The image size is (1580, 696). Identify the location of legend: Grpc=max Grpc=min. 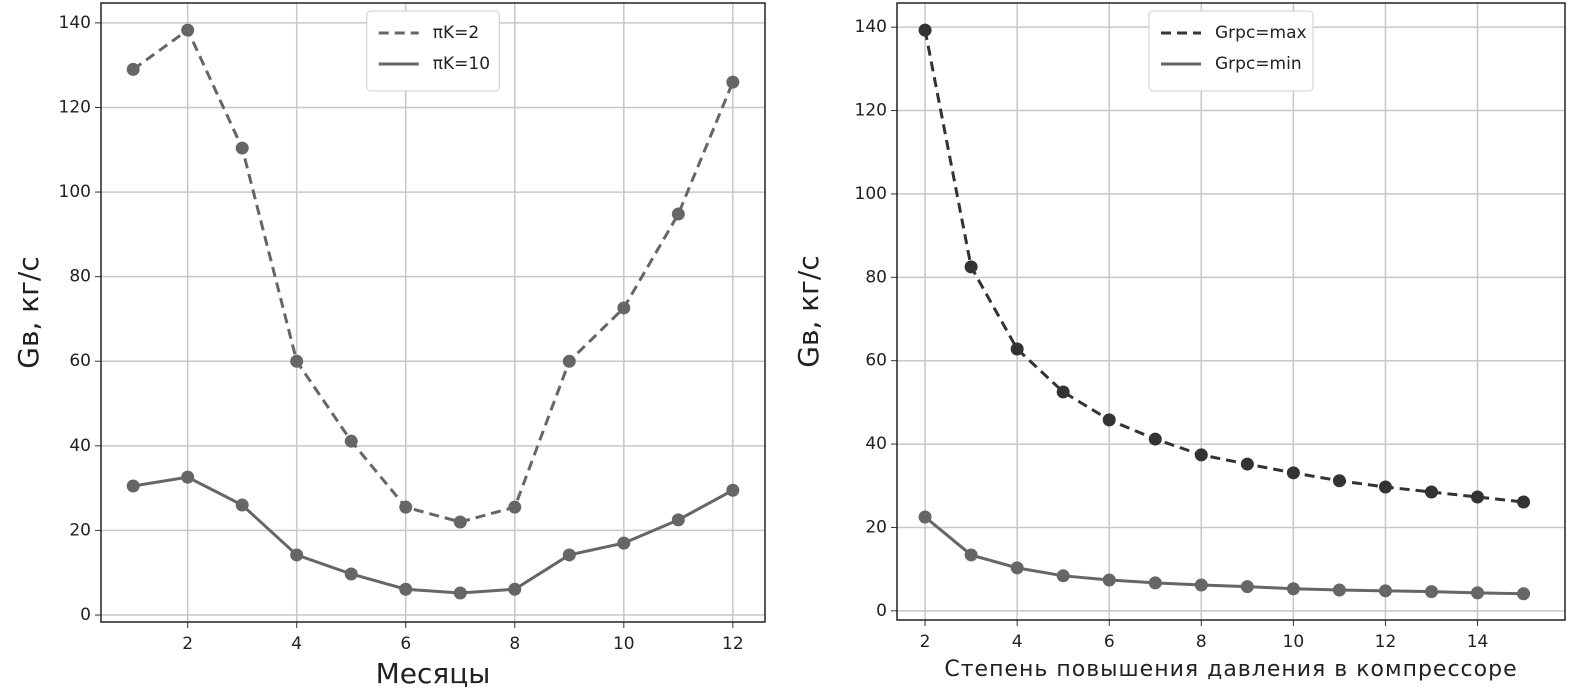
(1231, 51).